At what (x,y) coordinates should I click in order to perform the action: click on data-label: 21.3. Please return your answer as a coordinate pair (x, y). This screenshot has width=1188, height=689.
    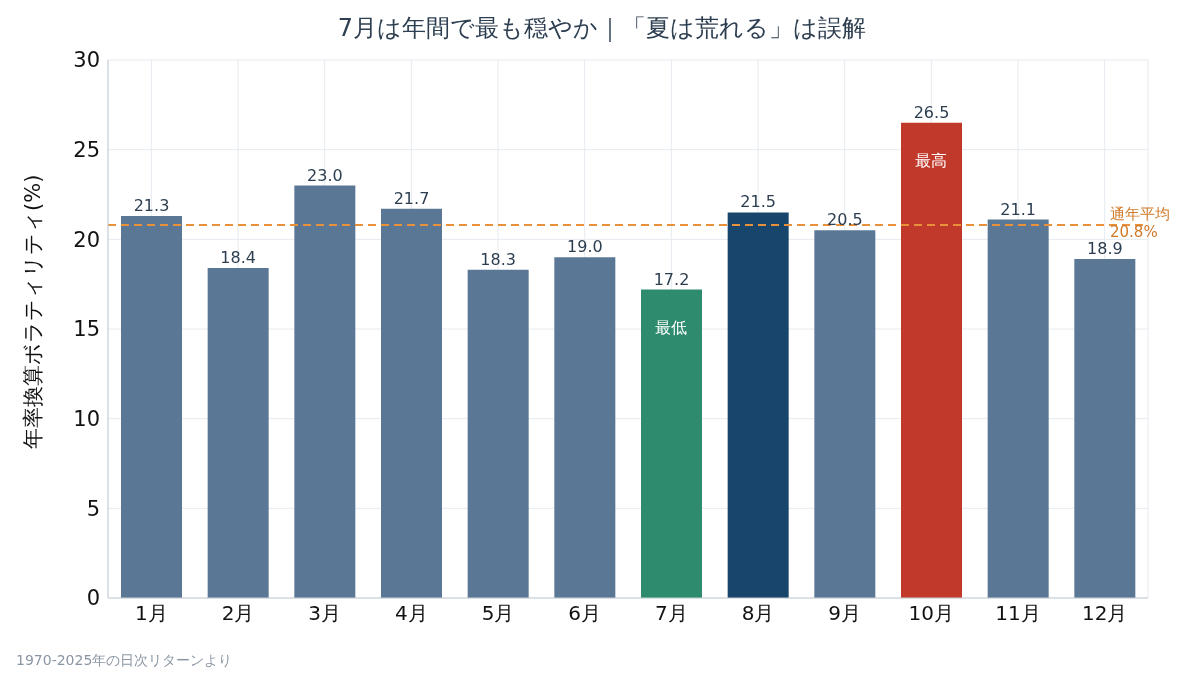
    Looking at the image, I should click on (151, 206).